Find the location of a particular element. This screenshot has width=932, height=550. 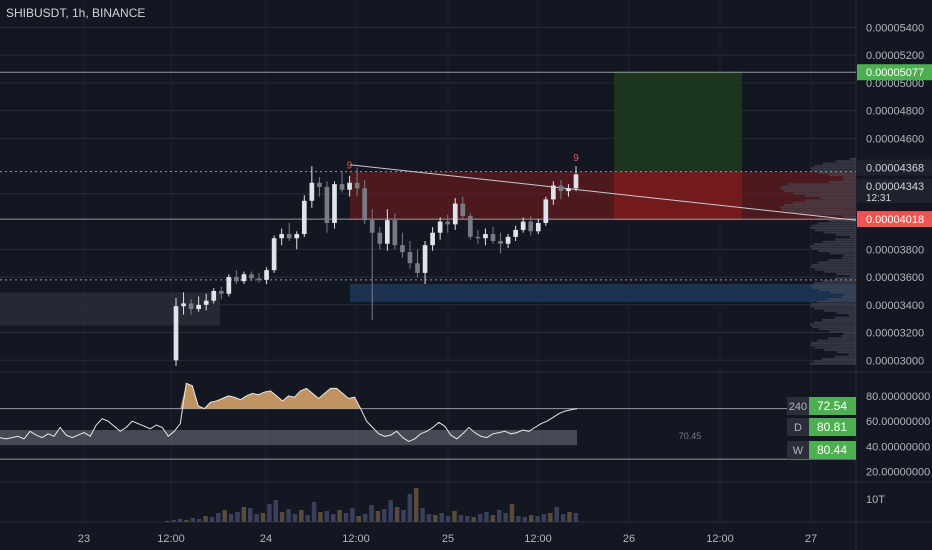

stop-price-badge: 0.00004018 is located at coordinates (895, 220).